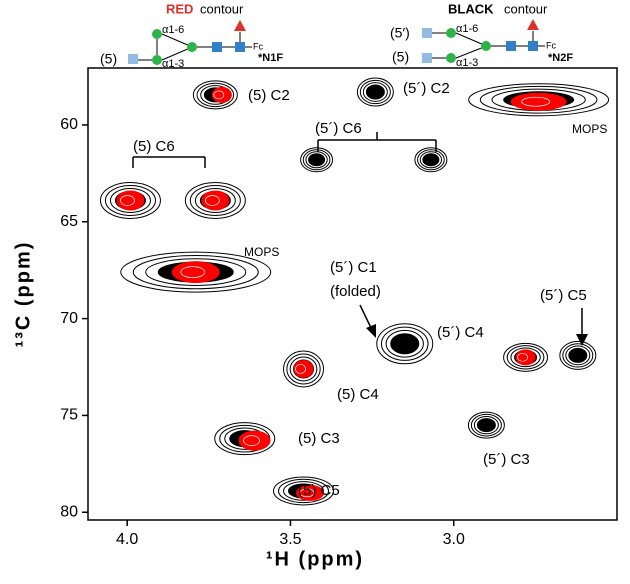  I want to click on peak-annotation: (5) C4, so click(358, 394).